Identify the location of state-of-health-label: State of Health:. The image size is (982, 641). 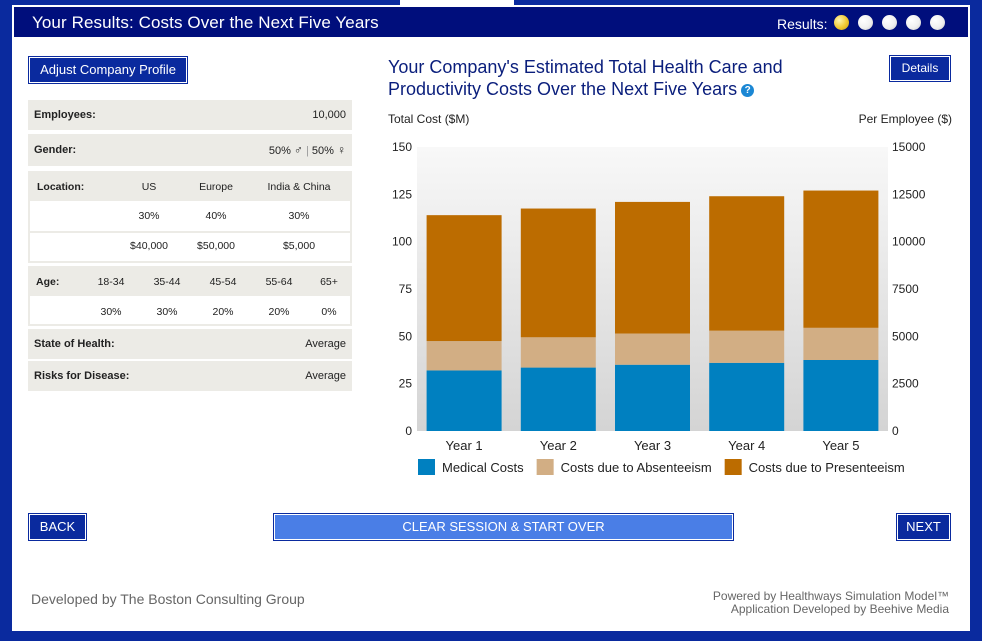
(74, 344).